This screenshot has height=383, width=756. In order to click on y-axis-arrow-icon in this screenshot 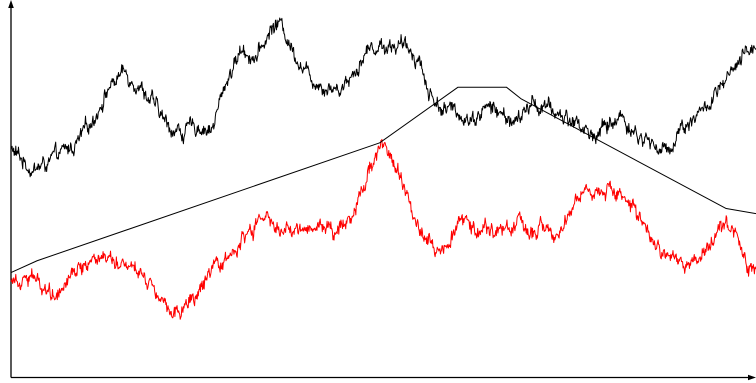, I will do `click(11, 4)`.